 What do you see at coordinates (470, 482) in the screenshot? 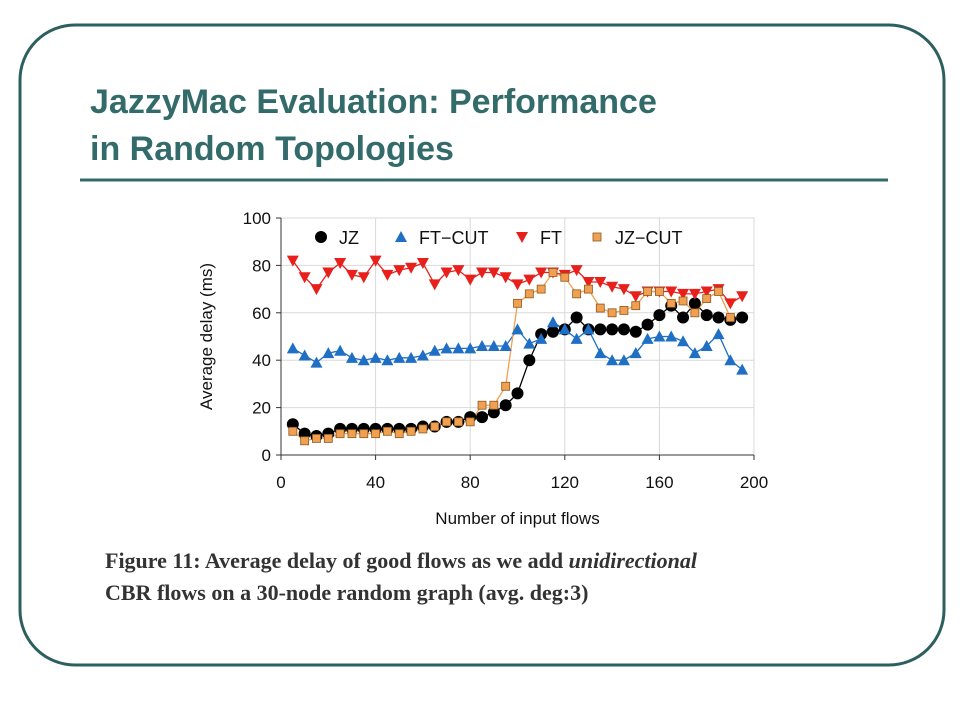
I see `x-tick-label: 80` at bounding box center [470, 482].